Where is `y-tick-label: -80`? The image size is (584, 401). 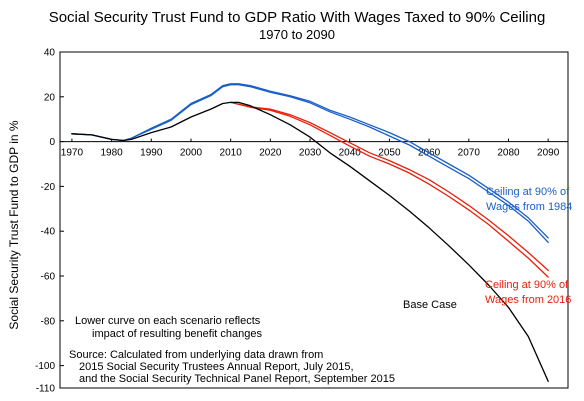 y-tick-label: -80 is located at coordinates (48, 321).